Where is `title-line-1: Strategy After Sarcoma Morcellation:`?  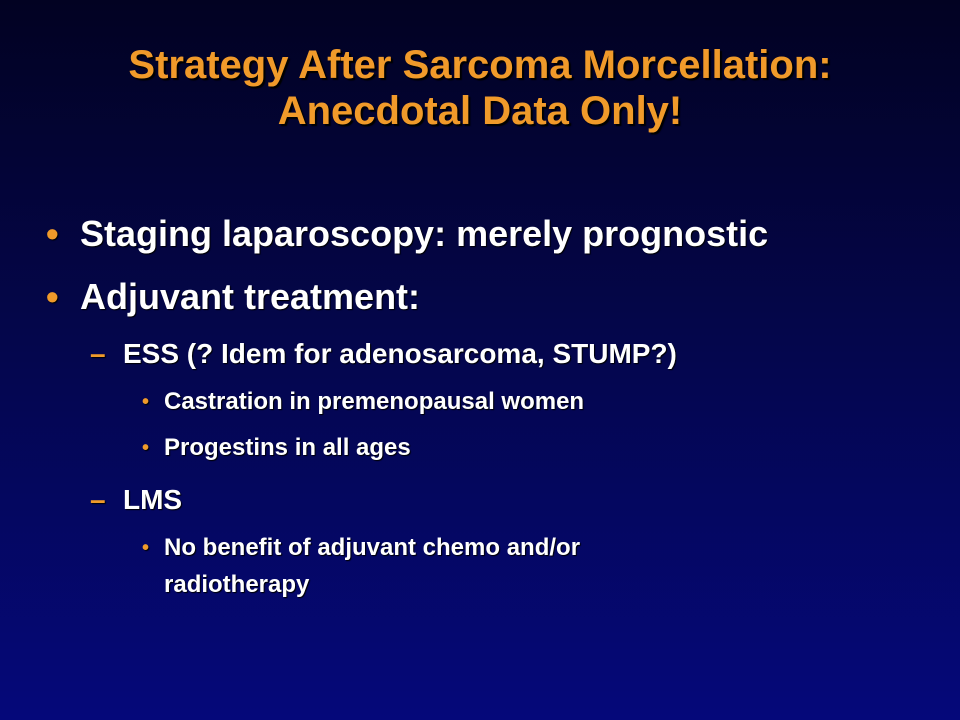
title-line-1: Strategy After Sarcoma Morcellation: is located at coordinates (480, 65).